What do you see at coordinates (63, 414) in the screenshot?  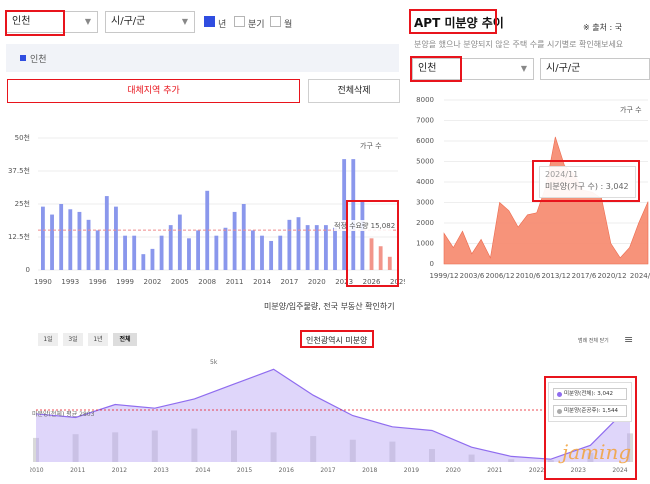 I see `average-label: 미분양(전체) 평균 2803` at bounding box center [63, 414].